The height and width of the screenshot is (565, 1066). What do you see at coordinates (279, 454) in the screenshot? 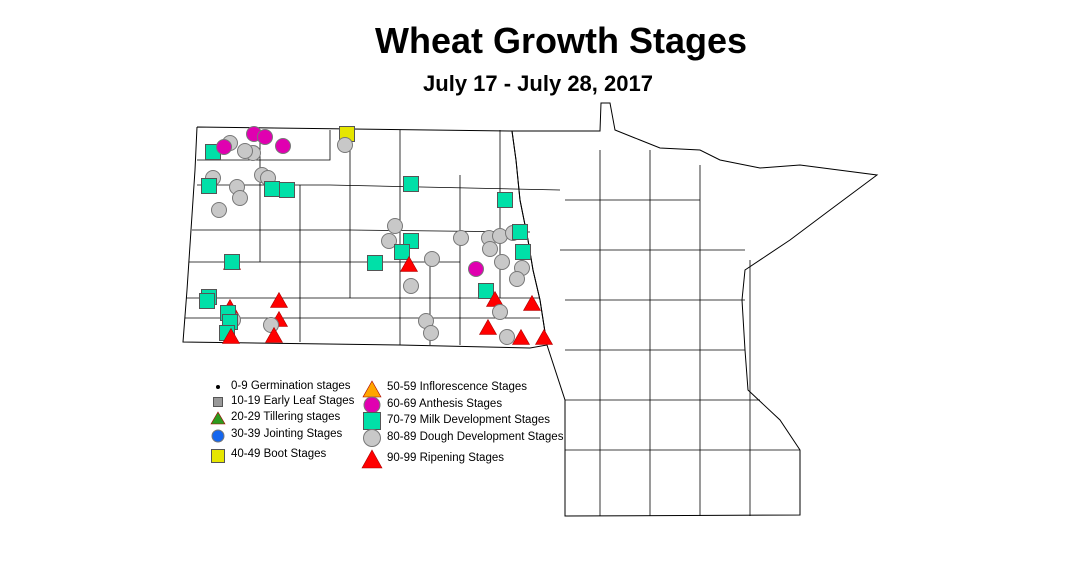
I see `legend-label: 40-49 Boot Stages` at bounding box center [279, 454].